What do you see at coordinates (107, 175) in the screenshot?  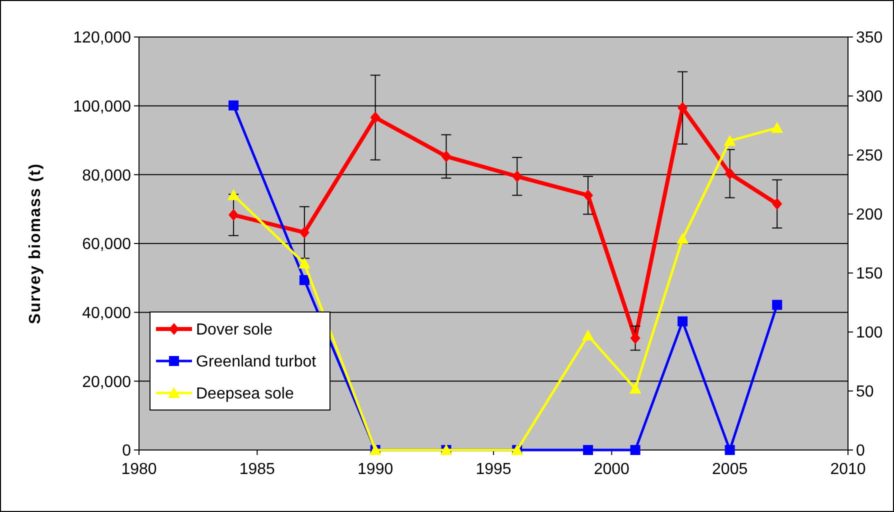 I see `y-tick-label: 80,000` at bounding box center [107, 175].